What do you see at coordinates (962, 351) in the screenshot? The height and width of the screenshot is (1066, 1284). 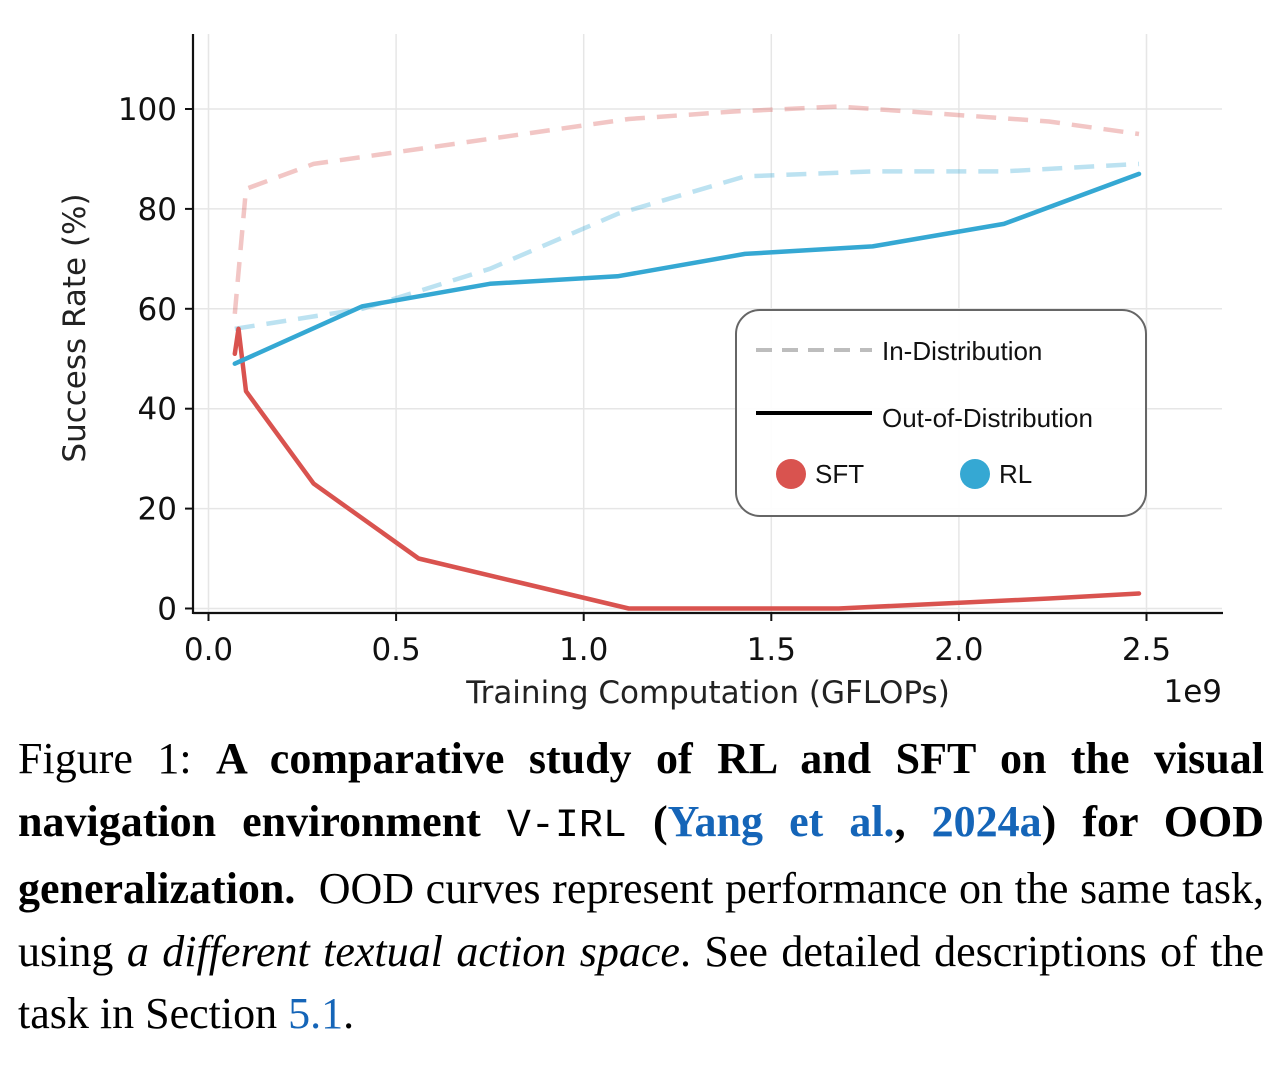 I see `legend-label-in-distribution: In-Distribution` at bounding box center [962, 351].